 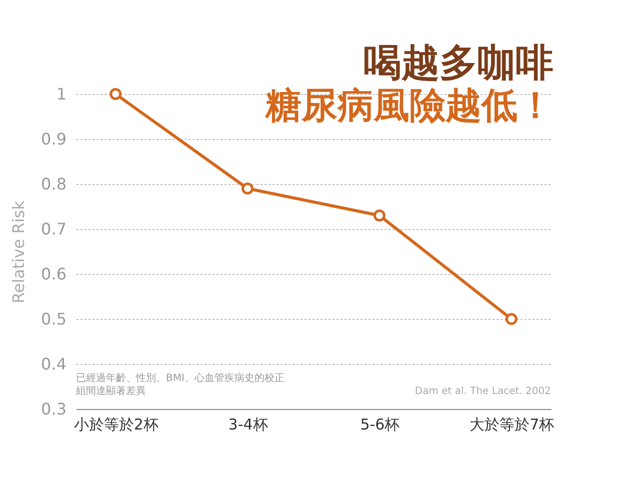 What do you see at coordinates (61, 94) in the screenshot?
I see `y-tick-label: 1` at bounding box center [61, 94].